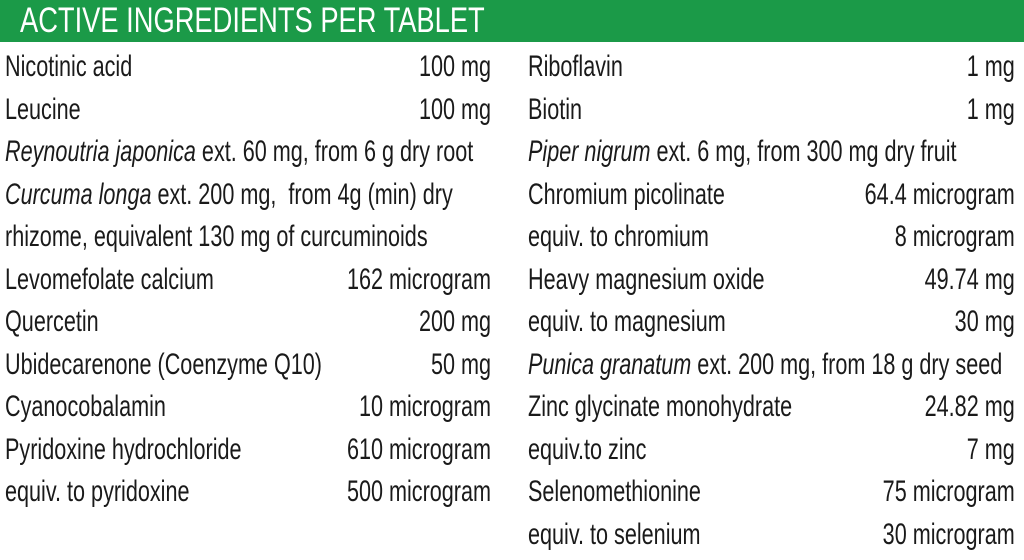  Describe the element at coordinates (954, 236) in the screenshot. I see `ingredient-amount: 8 microgram` at that location.